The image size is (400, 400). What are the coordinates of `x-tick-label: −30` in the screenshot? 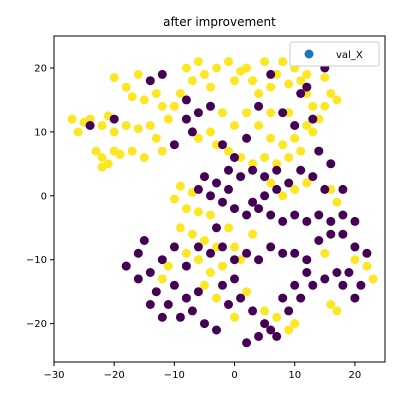 It's located at (53, 375).